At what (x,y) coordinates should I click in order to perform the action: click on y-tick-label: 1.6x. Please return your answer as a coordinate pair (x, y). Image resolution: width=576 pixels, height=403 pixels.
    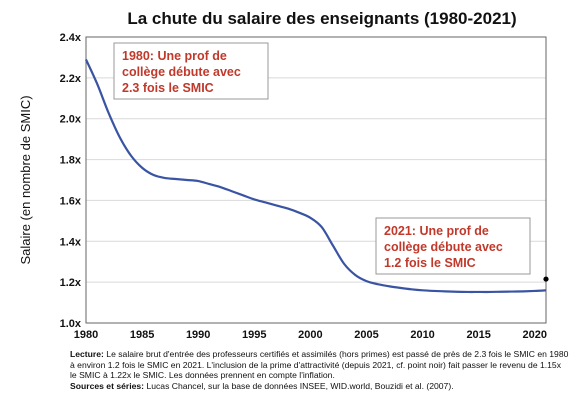
    Looking at the image, I should click on (71, 201).